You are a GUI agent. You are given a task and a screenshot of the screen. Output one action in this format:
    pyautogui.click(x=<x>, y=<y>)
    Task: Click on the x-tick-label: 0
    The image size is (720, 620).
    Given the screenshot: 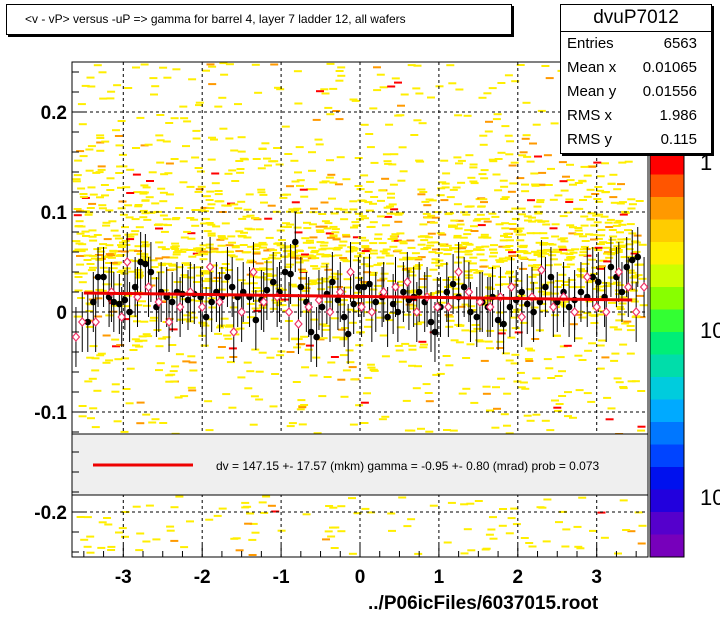 What is the action you would take?
    pyautogui.click(x=360, y=577)
    